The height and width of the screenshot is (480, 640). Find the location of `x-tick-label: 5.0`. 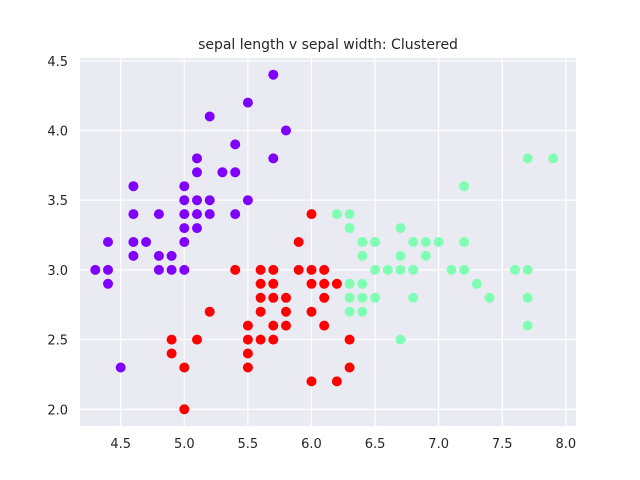

x-tick-label: 5.0 is located at coordinates (184, 444).